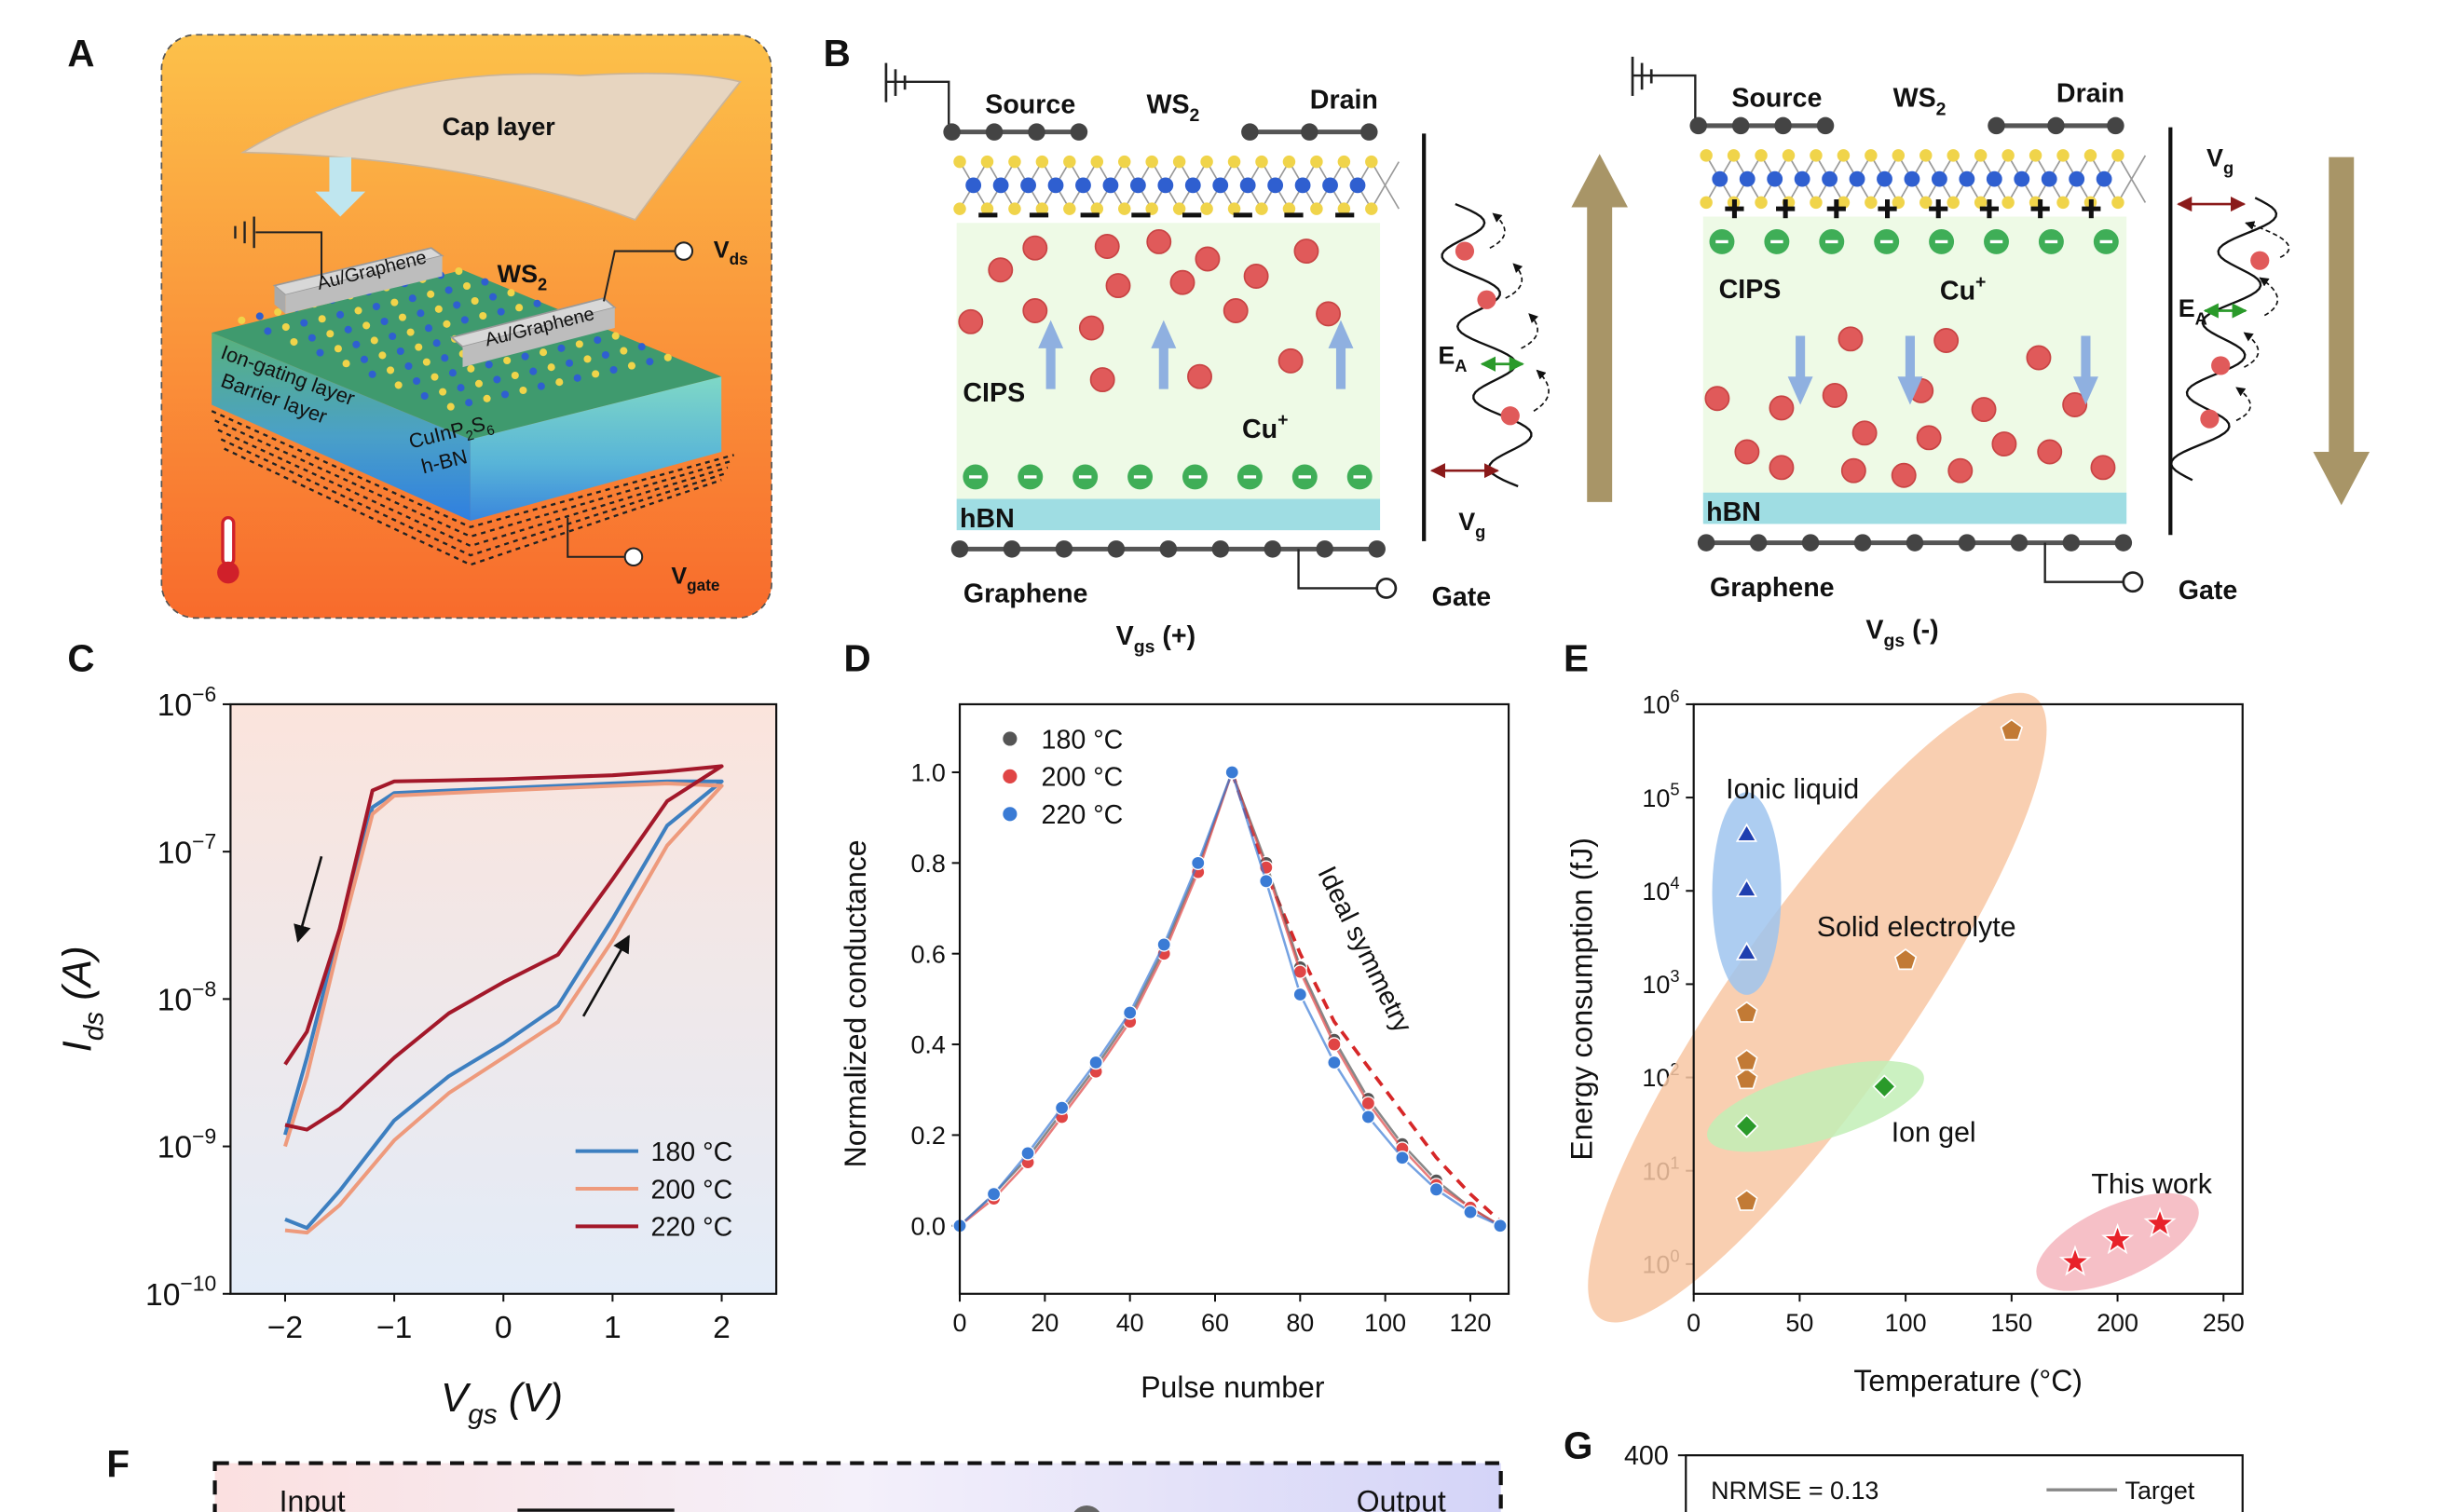  I want to click on cap-arrow, so click(340, 187).